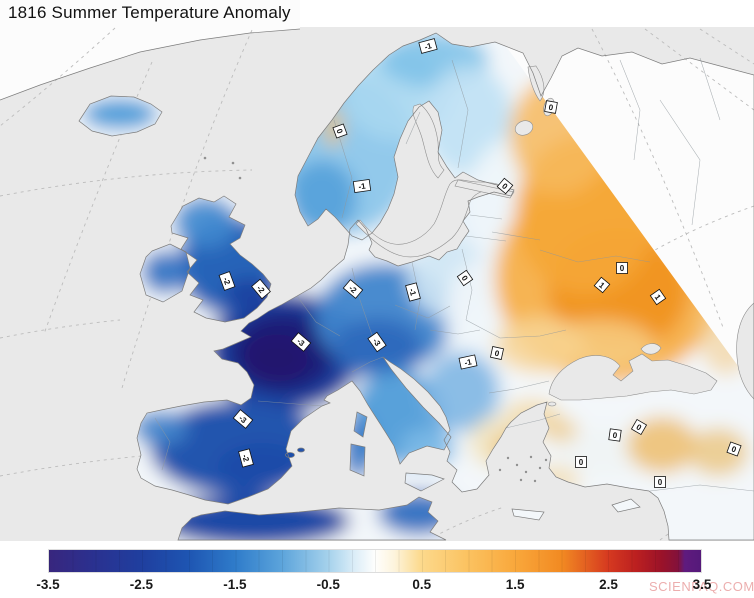 This screenshot has width=754, height=598. What do you see at coordinates (745, 351) in the screenshot?
I see `caspian-sea` at bounding box center [745, 351].